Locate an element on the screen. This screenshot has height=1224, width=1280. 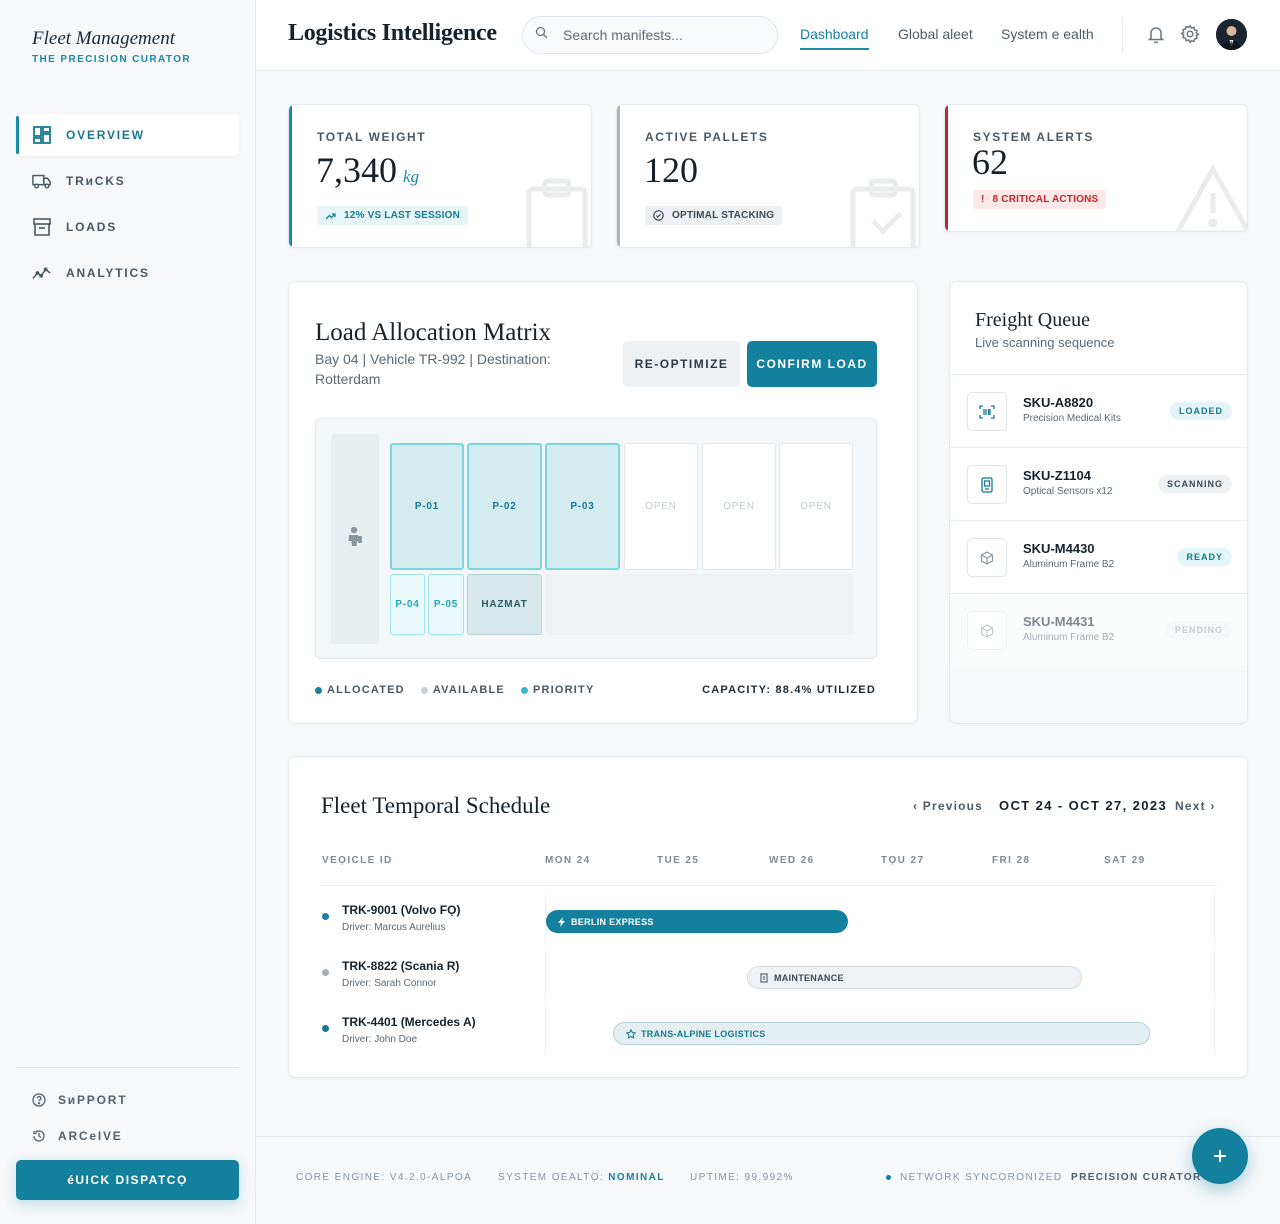
sidebar-item-analytics: ANALYTICS is located at coordinates (127, 273).